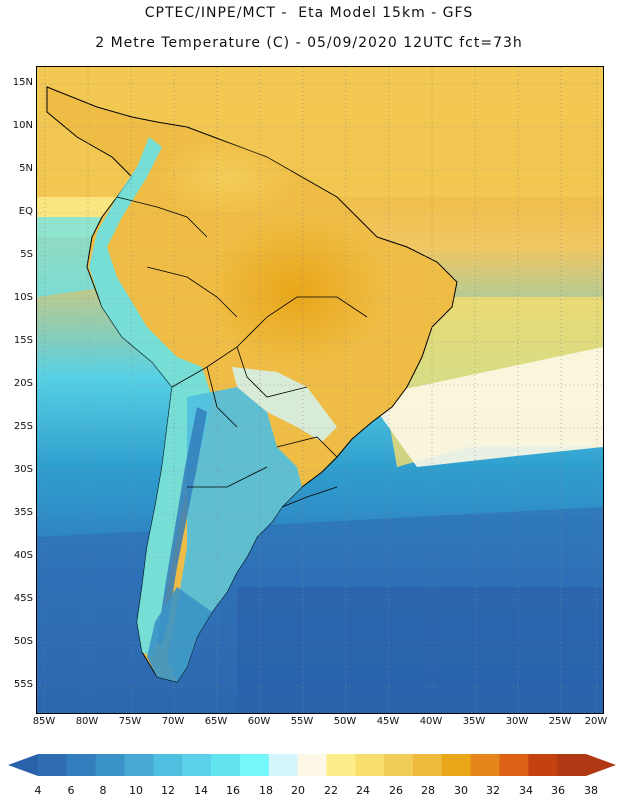 This screenshot has height=800, width=618. Describe the element at coordinates (182, 527) in the screenshot. I see `andes-ridge-deep` at that location.